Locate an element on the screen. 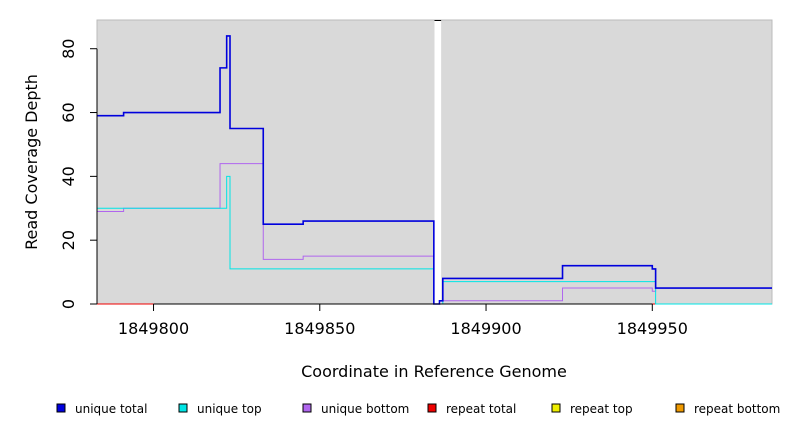 Image resolution: width=792 pixels, height=432 pixels. legend-swatch-repeat-bottom is located at coordinates (680, 408).